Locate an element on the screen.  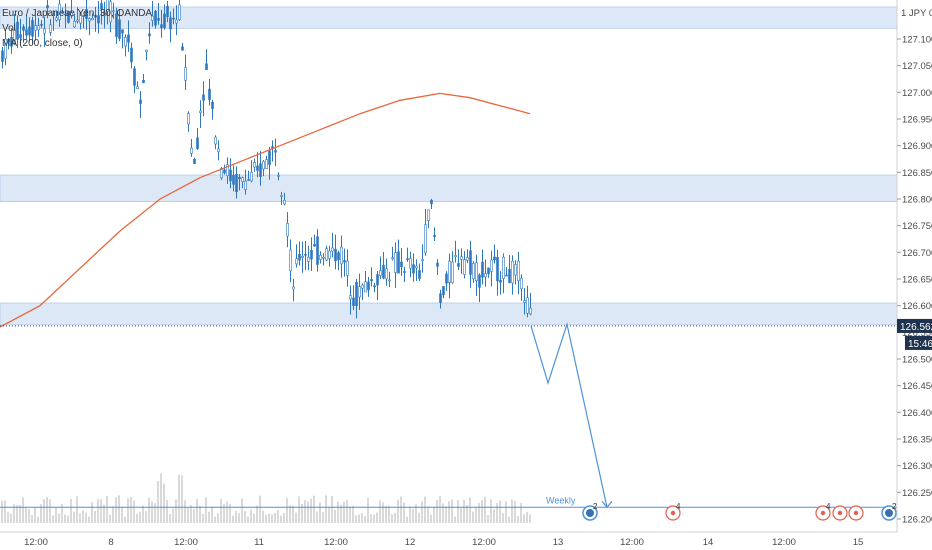
y-tick-label: 126.950 is located at coordinates (917, 120).